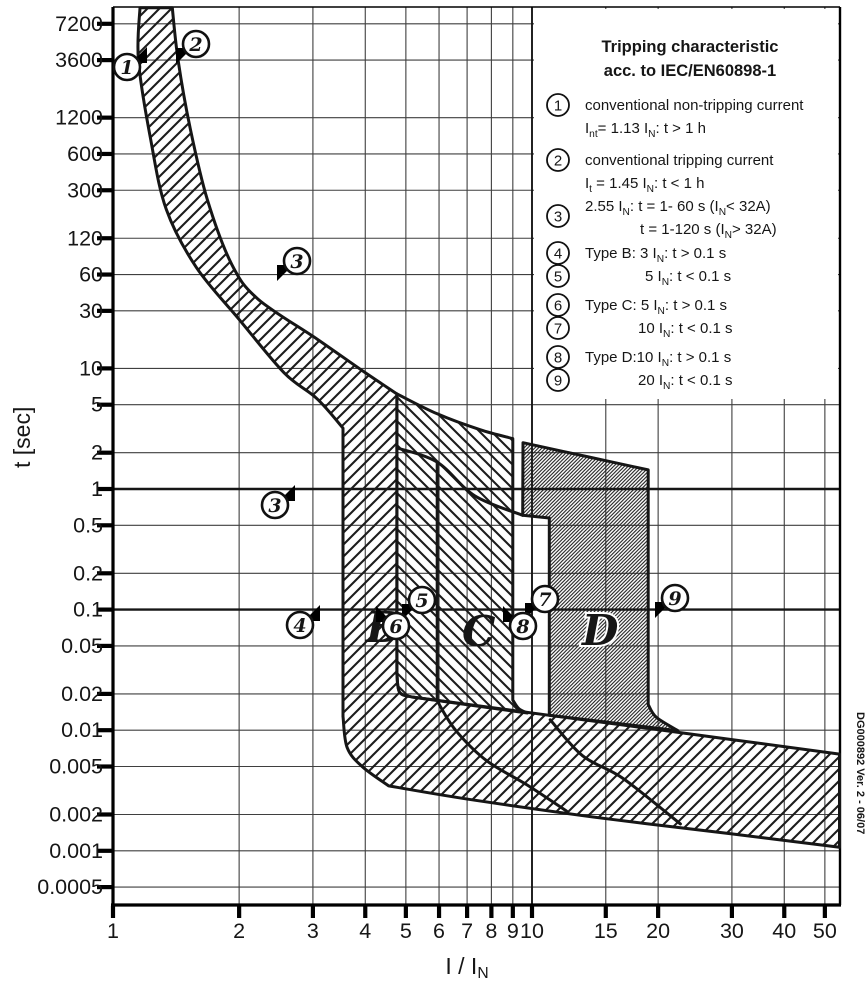  Describe the element at coordinates (113, 931) in the screenshot. I see `x-tick-label: 1` at that location.